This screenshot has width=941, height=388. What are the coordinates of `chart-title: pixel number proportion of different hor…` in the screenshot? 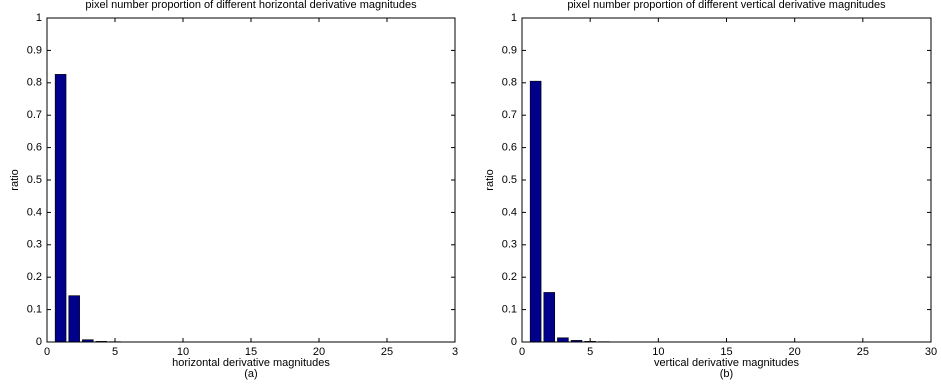 It's located at (251, 5).